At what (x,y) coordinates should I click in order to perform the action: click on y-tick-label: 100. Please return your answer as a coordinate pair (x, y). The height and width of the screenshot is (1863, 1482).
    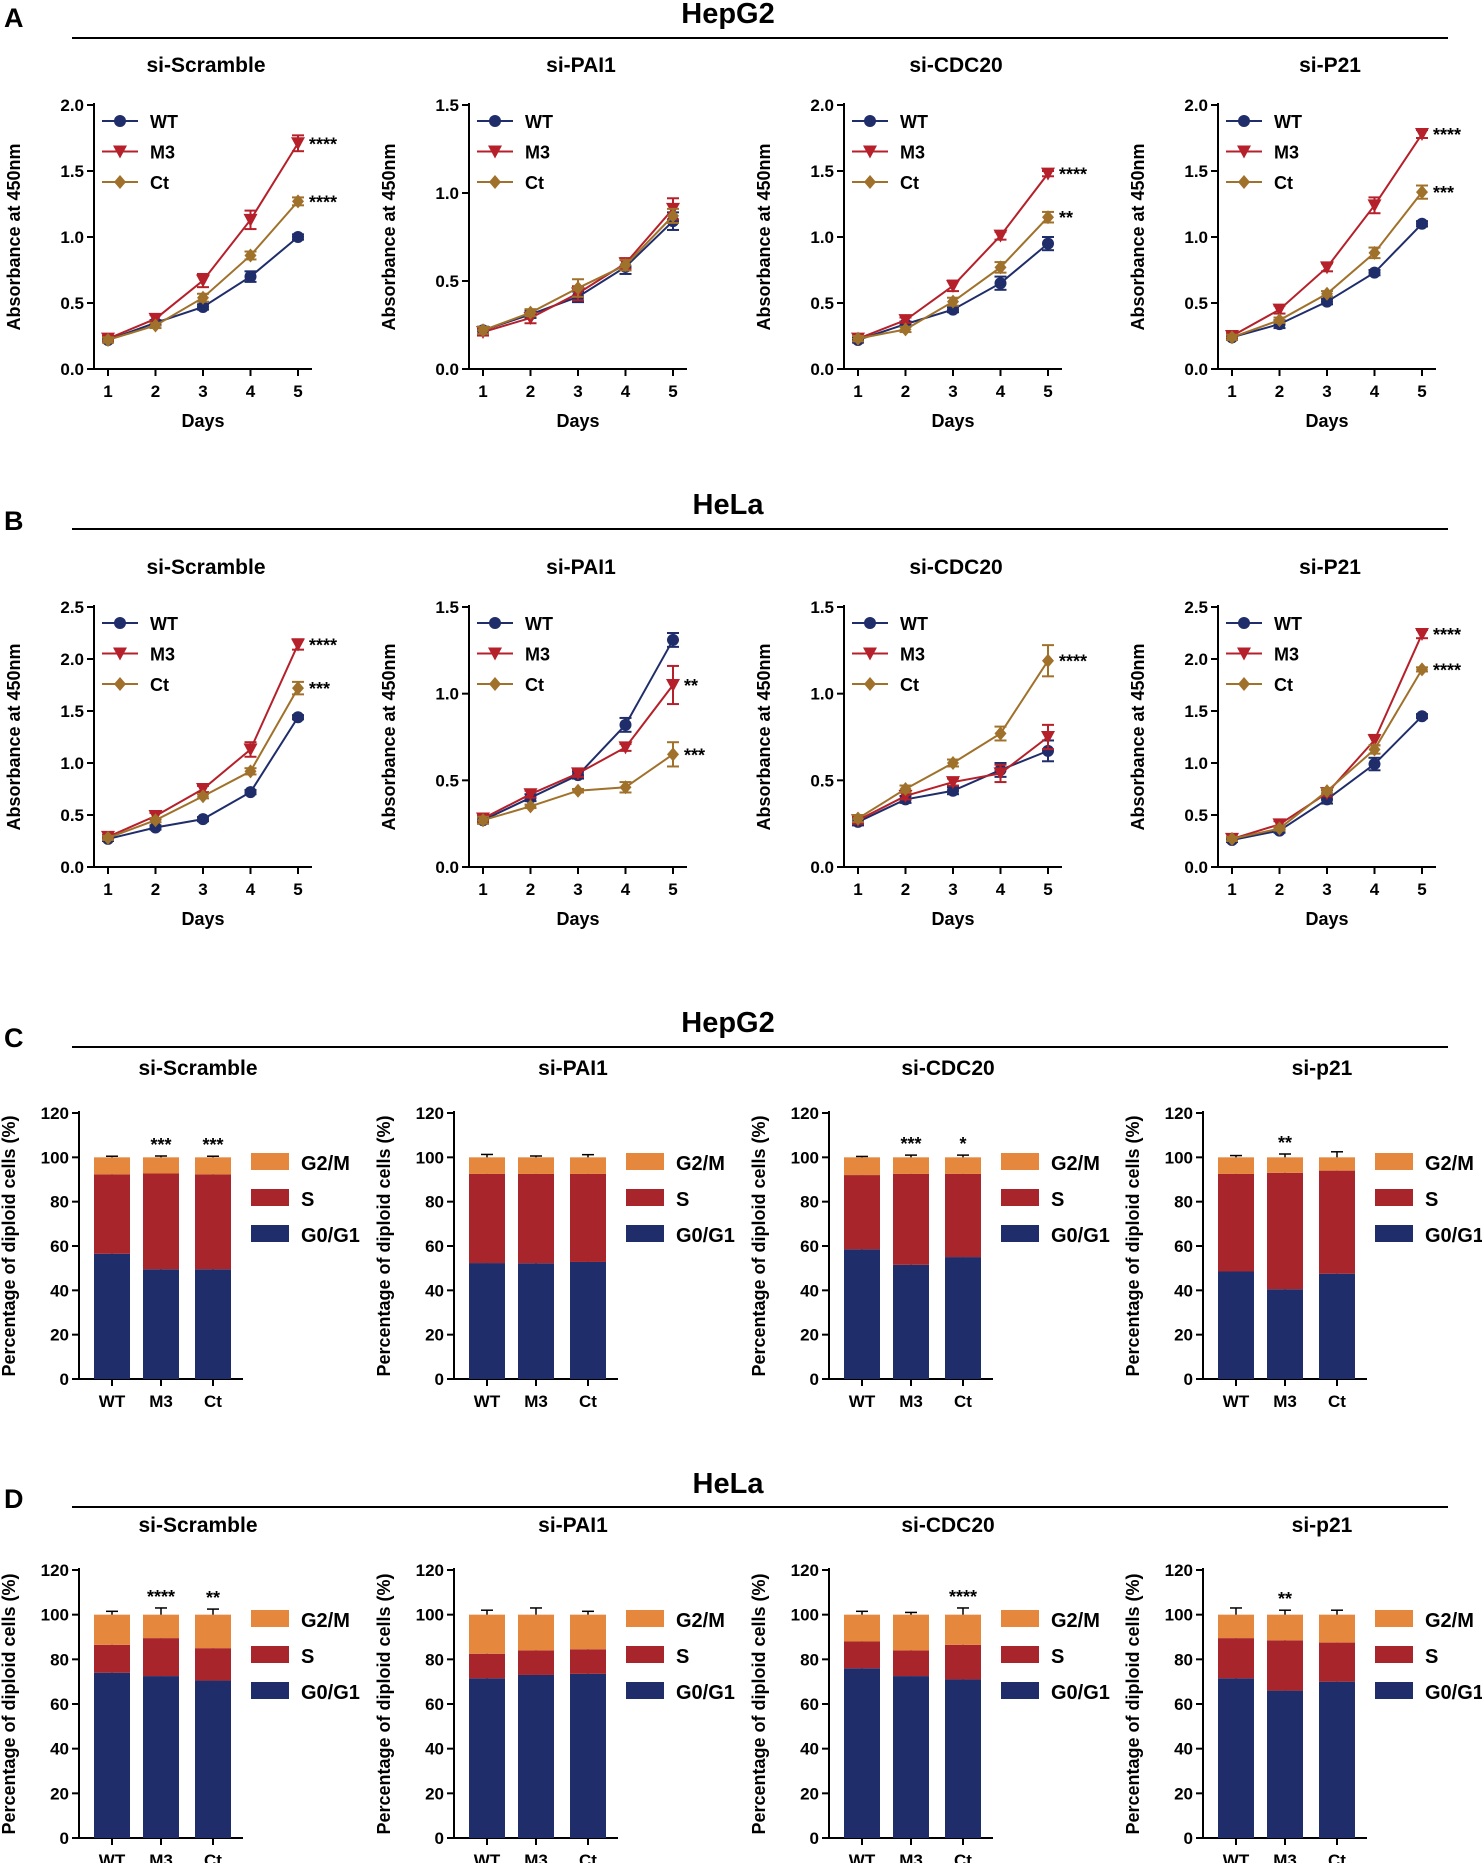
    Looking at the image, I should click on (1179, 1615).